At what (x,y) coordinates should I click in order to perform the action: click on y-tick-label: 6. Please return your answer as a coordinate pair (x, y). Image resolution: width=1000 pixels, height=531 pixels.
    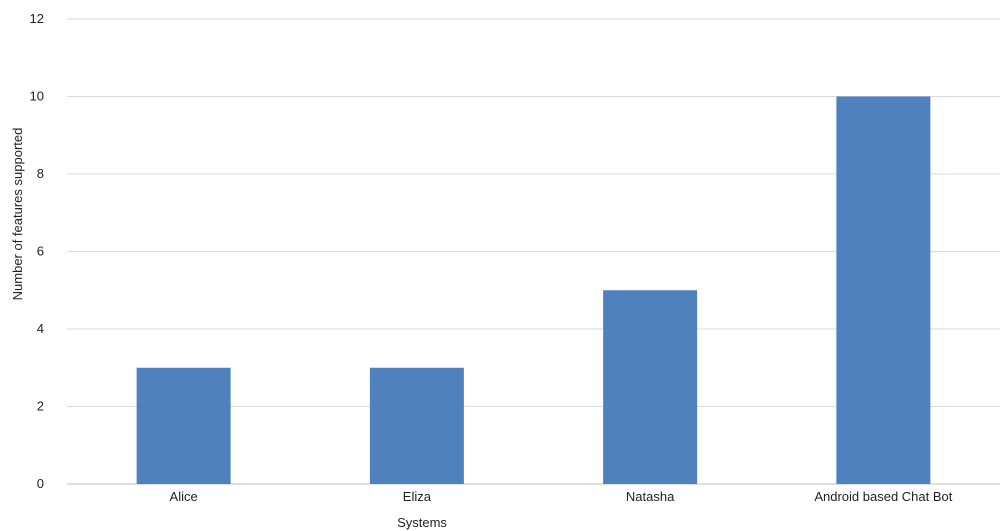
    Looking at the image, I should click on (40, 251).